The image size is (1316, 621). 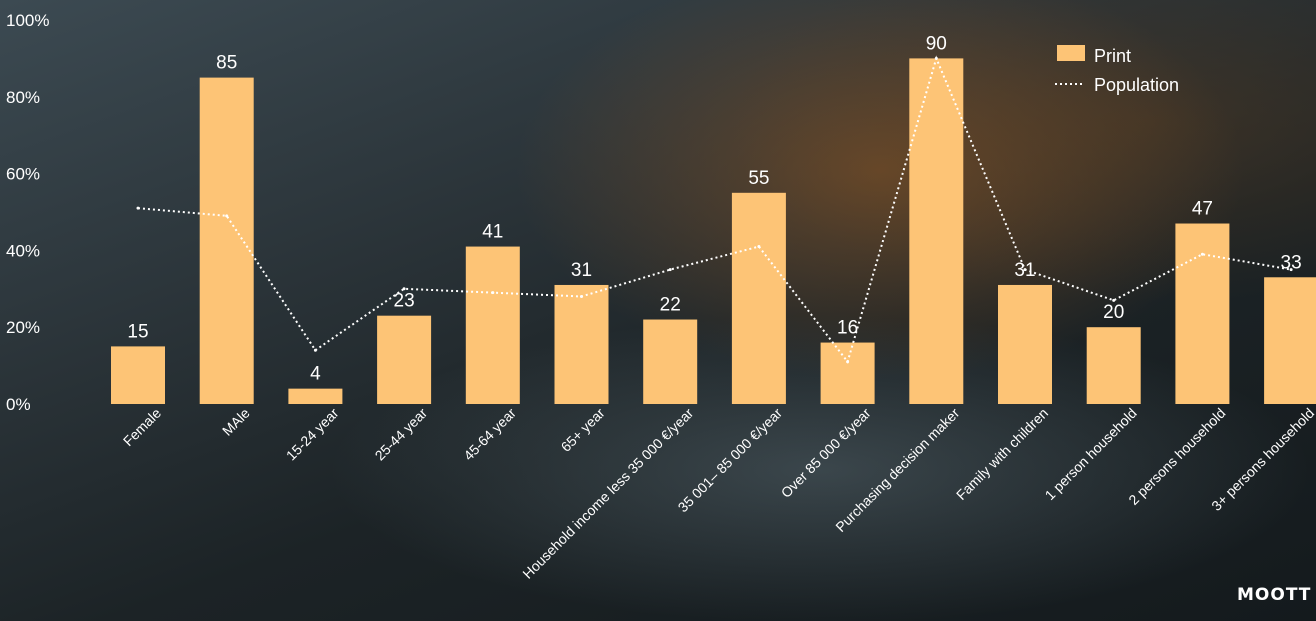 I want to click on bar-value-label: 33, so click(x=1291, y=262).